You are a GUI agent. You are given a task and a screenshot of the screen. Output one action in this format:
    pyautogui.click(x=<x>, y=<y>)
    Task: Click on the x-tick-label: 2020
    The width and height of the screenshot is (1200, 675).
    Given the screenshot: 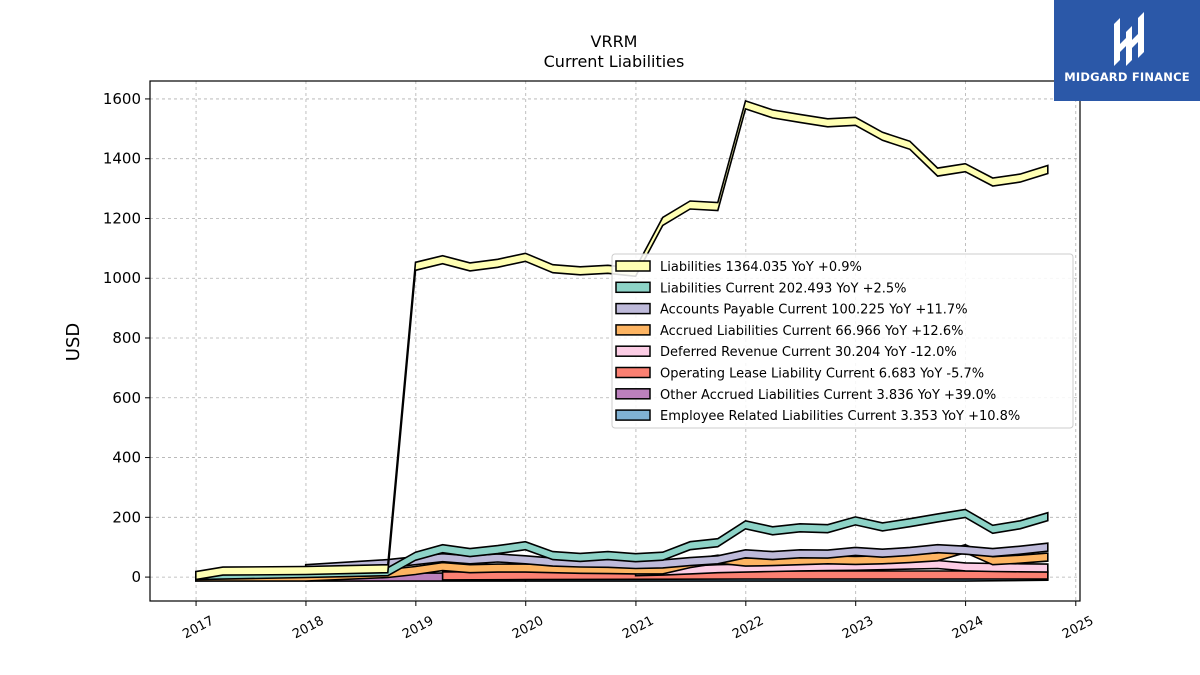 What is the action you would take?
    pyautogui.click(x=528, y=628)
    